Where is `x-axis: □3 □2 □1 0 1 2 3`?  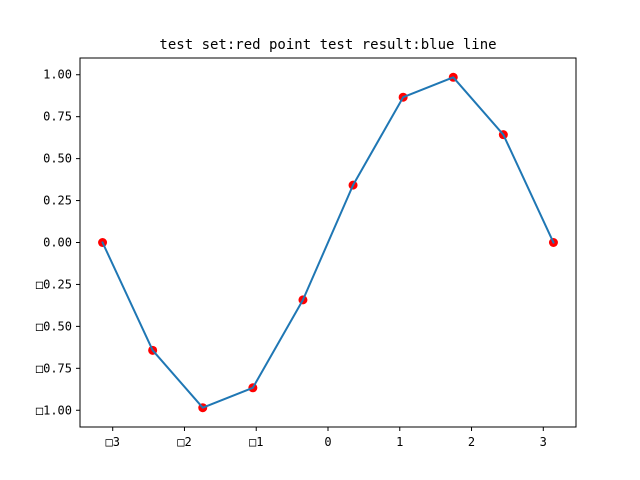
x-axis: □3 □2 □1 0 1 2 3 is located at coordinates (326, 438).